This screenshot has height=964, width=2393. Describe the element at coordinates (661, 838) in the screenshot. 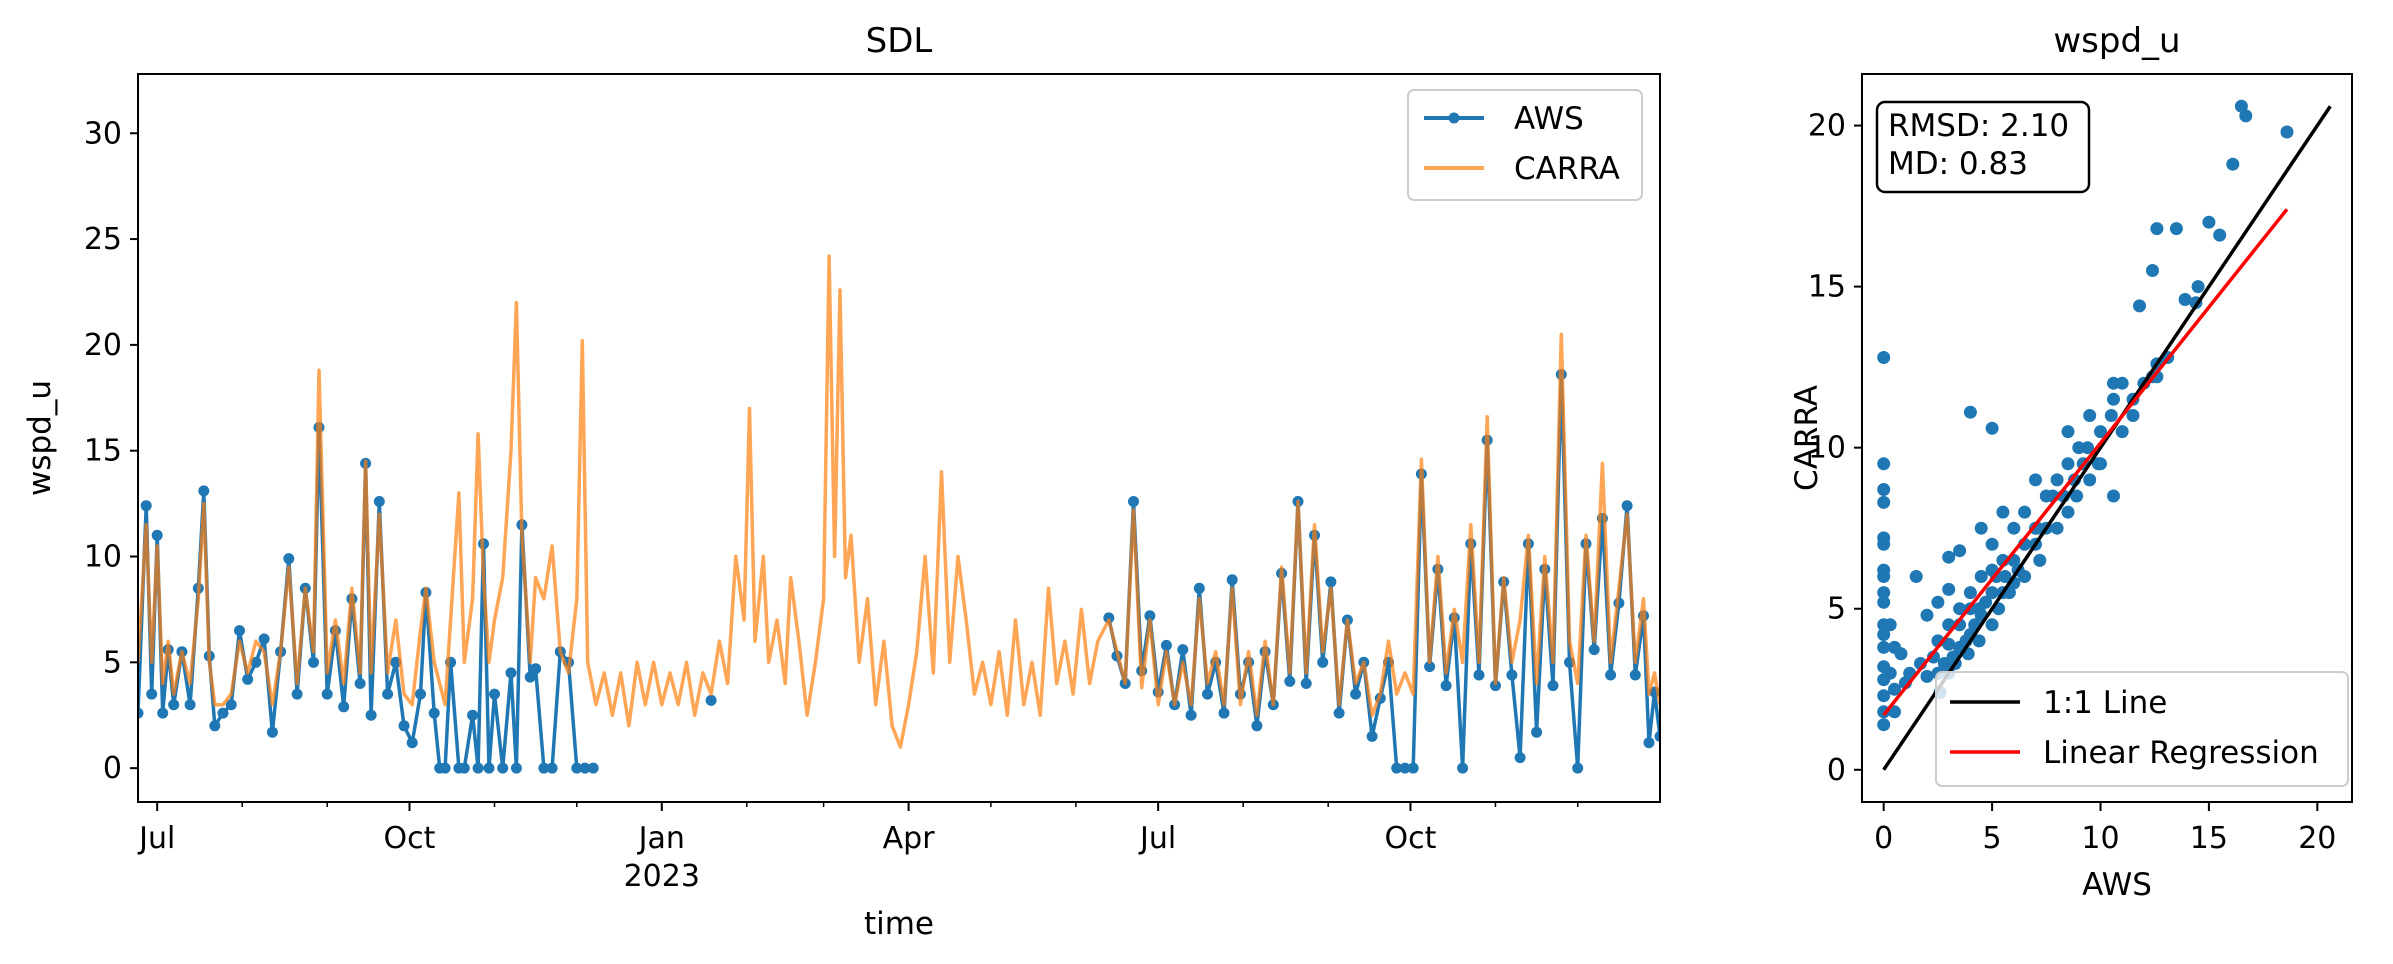

I see `ts-xtick-label: Jan` at that location.